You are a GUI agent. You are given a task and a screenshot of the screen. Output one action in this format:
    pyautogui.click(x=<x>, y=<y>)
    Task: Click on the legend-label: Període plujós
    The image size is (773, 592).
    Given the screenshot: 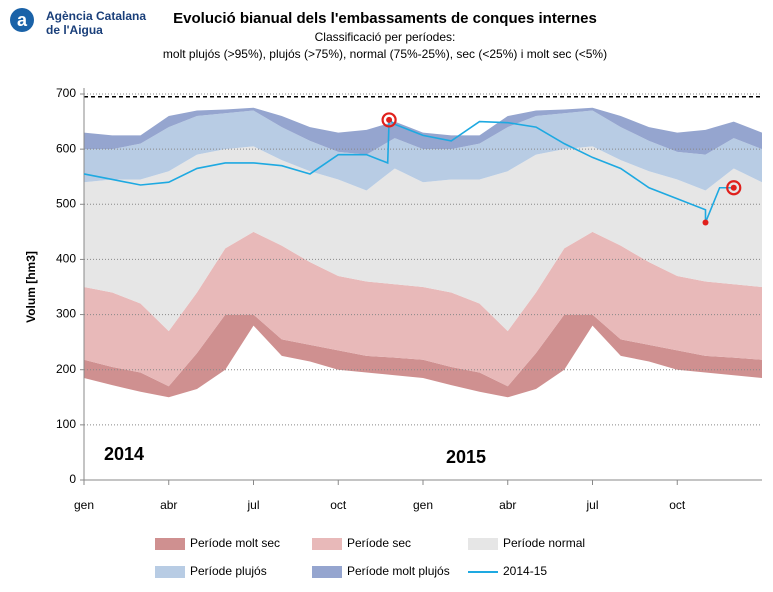 What is the action you would take?
    pyautogui.click(x=228, y=571)
    